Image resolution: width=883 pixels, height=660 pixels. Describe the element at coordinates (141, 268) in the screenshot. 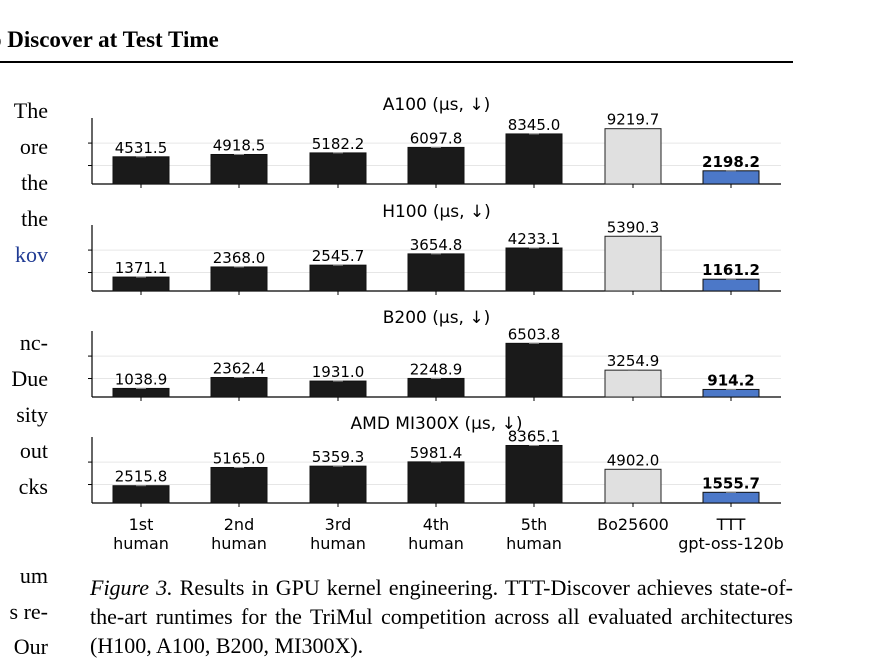

I see `data-label: 1371.1` at that location.